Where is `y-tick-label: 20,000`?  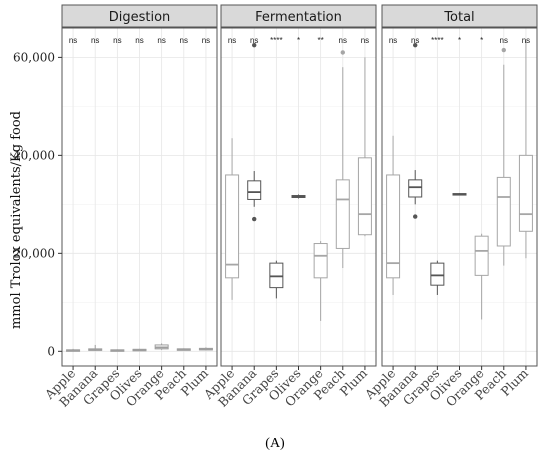 y-tick-label: 20,000 is located at coordinates (34, 253).